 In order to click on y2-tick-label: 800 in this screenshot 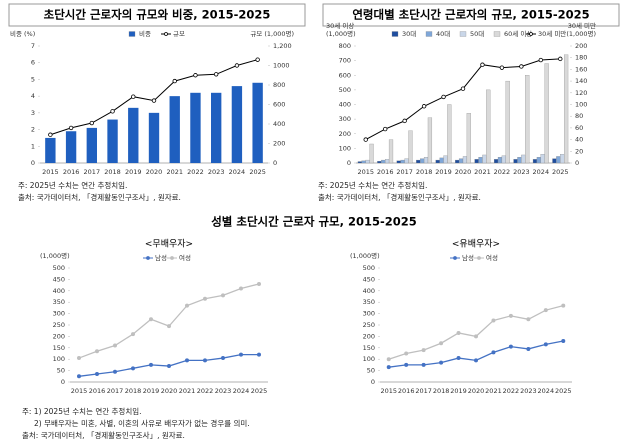, I will do `click(279, 85)`.